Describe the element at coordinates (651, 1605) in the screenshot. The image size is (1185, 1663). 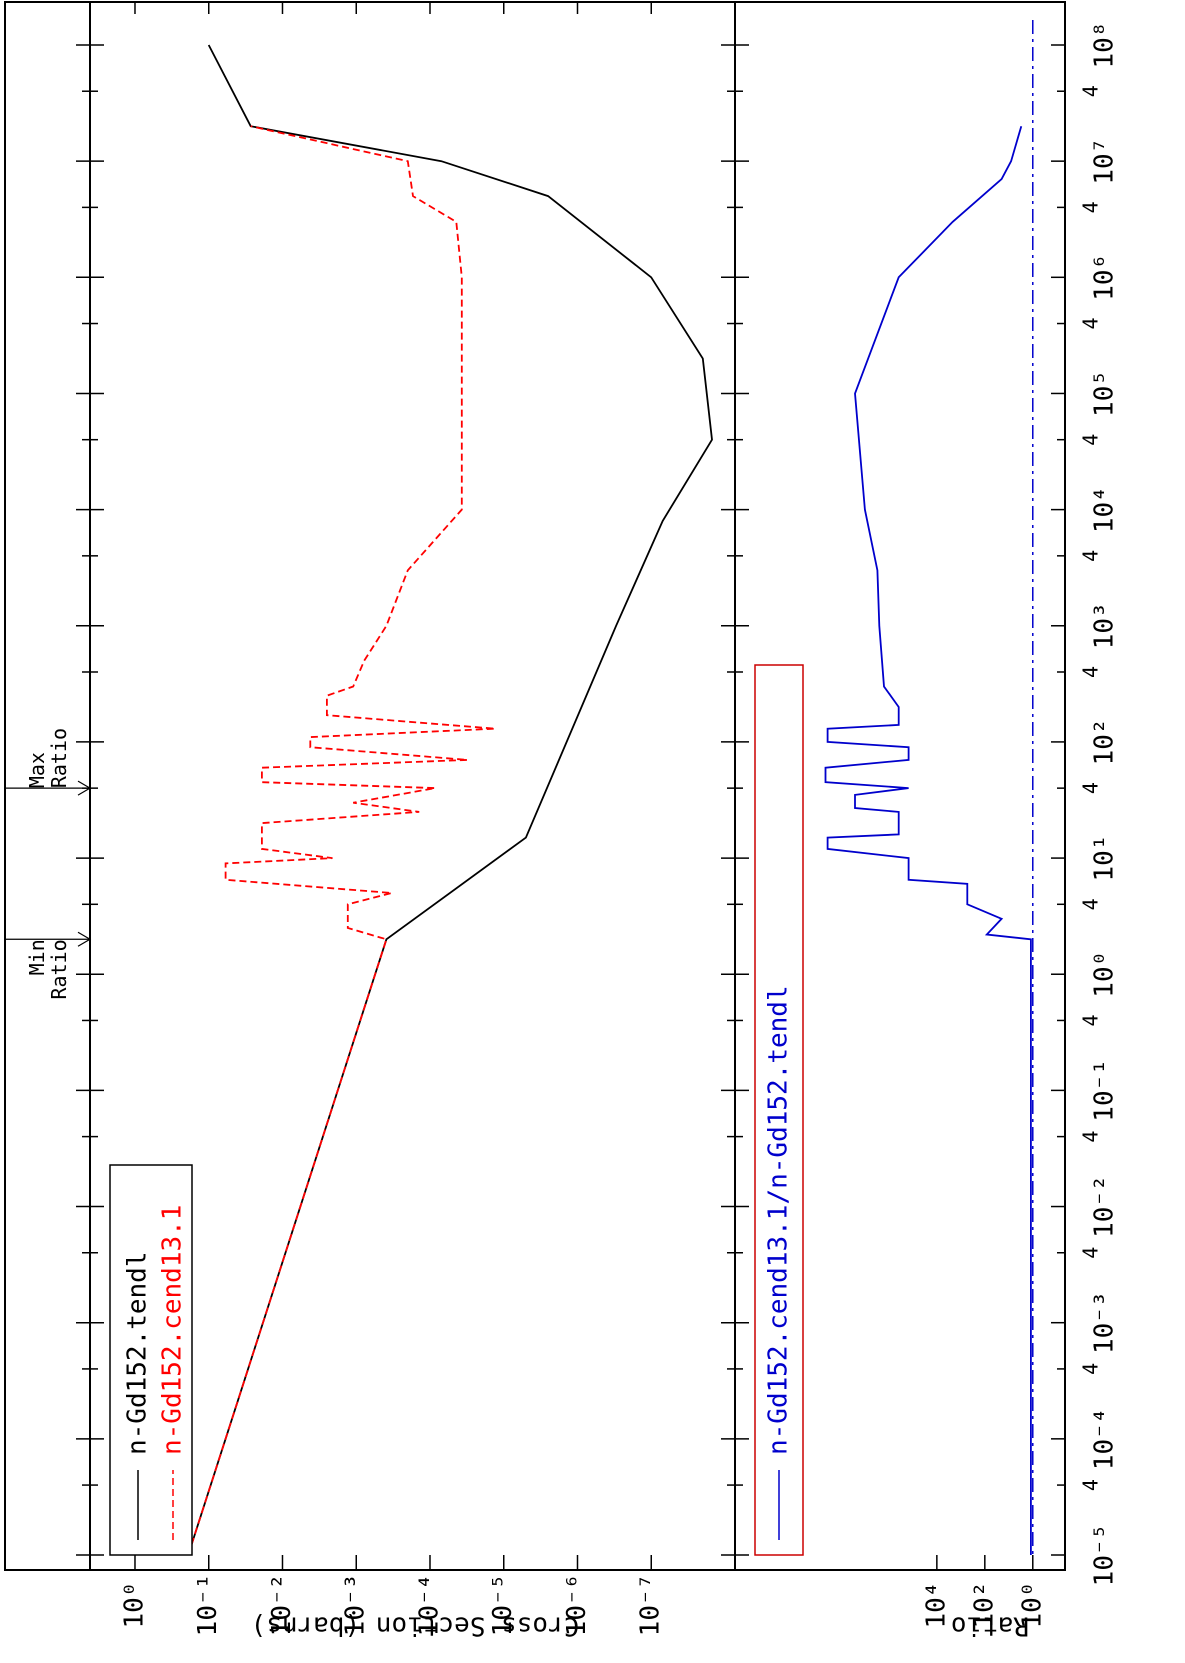
I see `y-tick-label: 10⁻⁷` at that location.